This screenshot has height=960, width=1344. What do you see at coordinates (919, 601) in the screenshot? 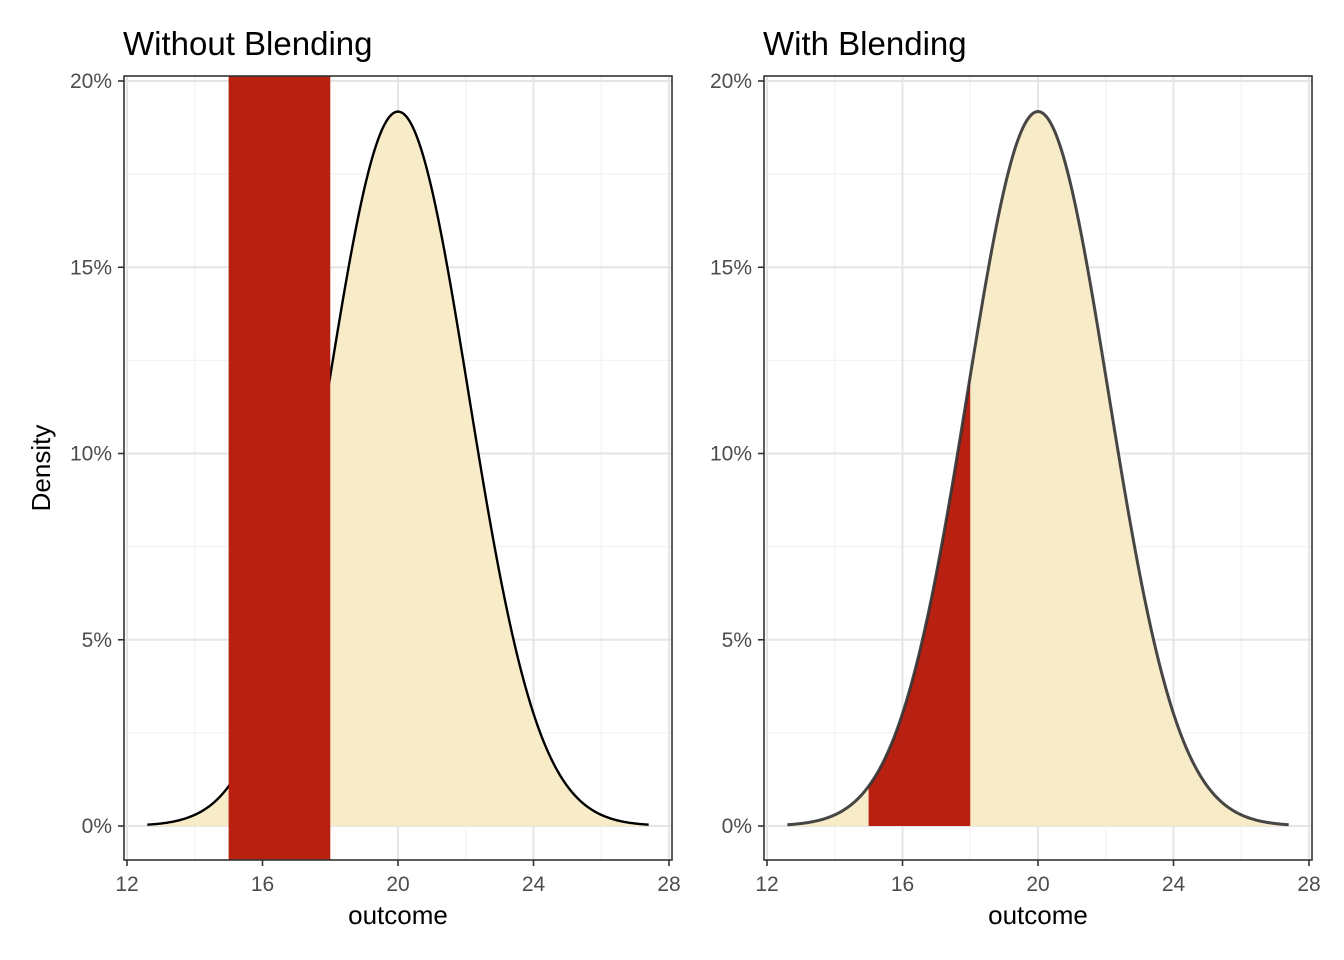
I see `highlight-area` at bounding box center [919, 601].